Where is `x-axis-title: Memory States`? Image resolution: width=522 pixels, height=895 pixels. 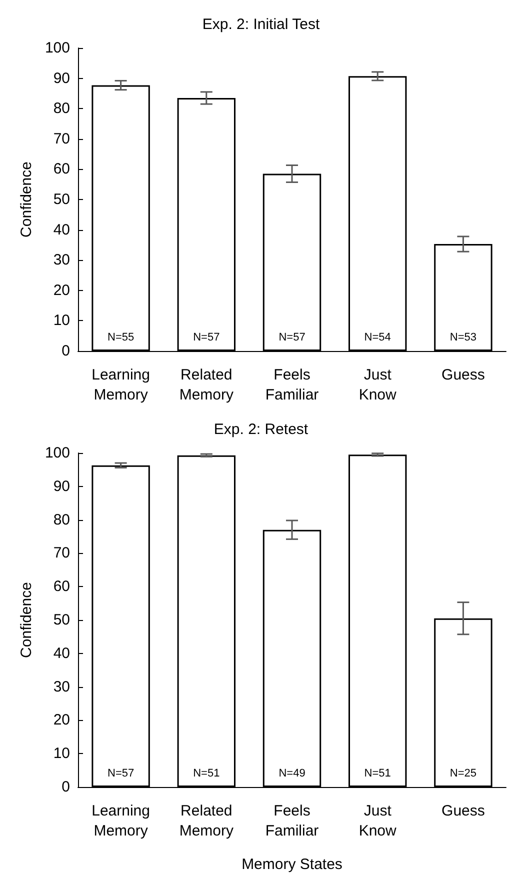
x-axis-title: Memory States is located at coordinates (292, 864).